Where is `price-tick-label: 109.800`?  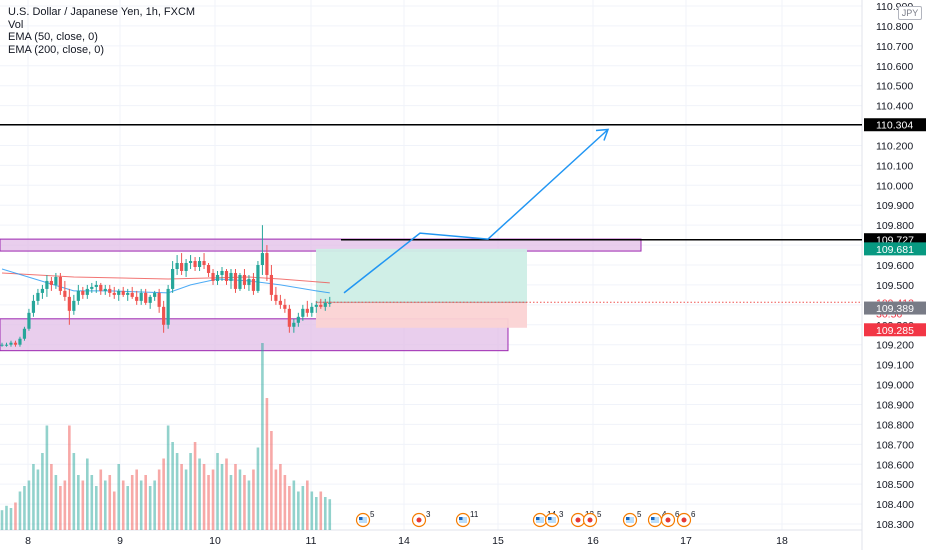
price-tick-label: 109.800 is located at coordinates (895, 226).